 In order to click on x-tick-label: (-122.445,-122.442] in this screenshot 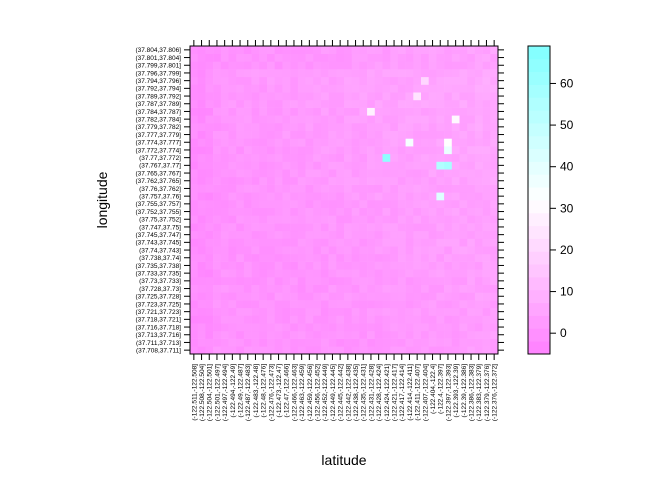, I will do `click(341, 392)`.